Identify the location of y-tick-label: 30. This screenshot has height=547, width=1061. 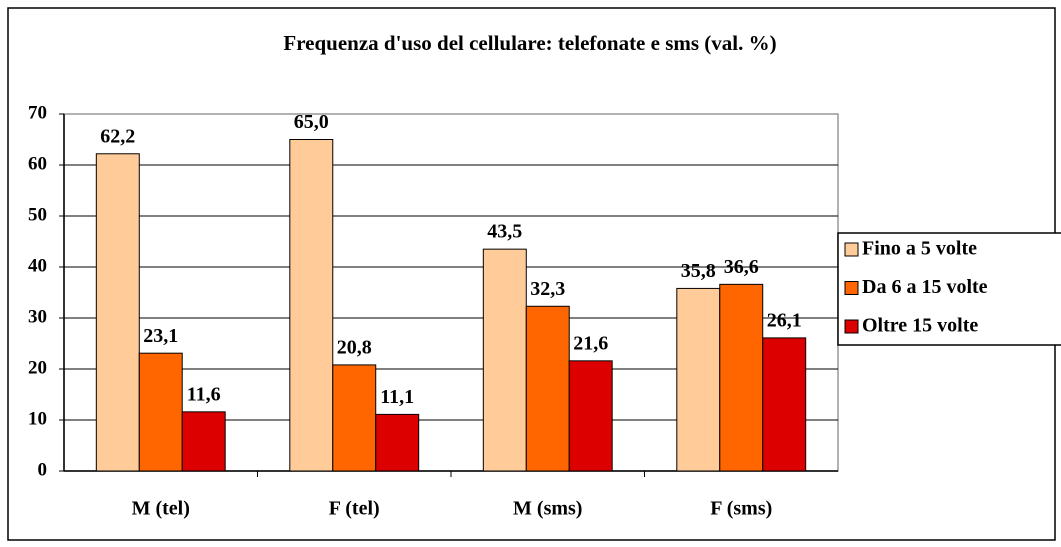
(37, 316).